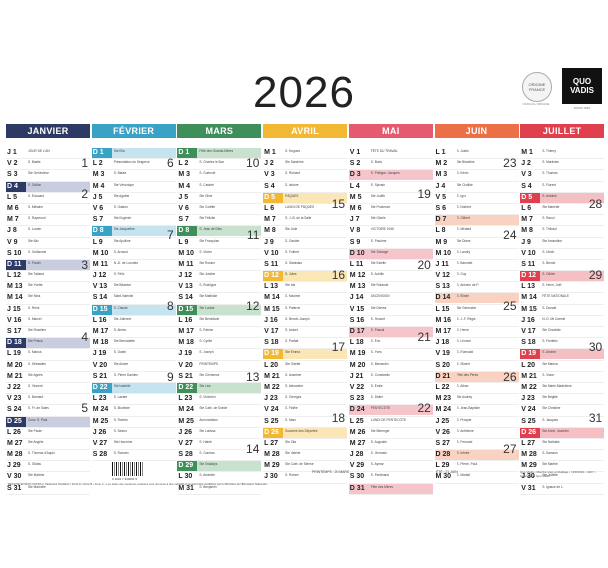 This screenshot has height=568, width=608. Describe the element at coordinates (357, 477) in the screenshot. I see `day-label: S 30` at that location.